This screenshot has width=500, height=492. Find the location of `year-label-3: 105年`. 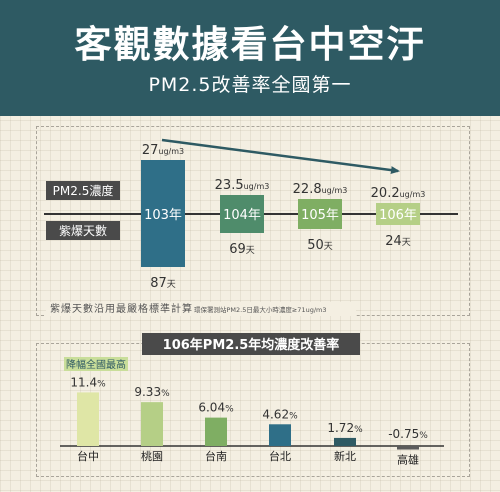

year-label-3: 105年 is located at coordinates (320, 215).